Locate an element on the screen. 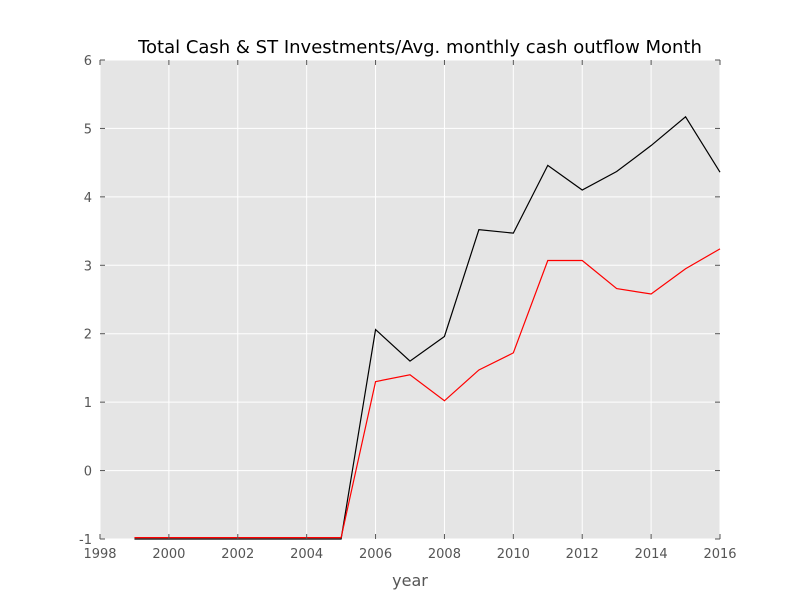  x-tick-label: 2006 is located at coordinates (375, 554).